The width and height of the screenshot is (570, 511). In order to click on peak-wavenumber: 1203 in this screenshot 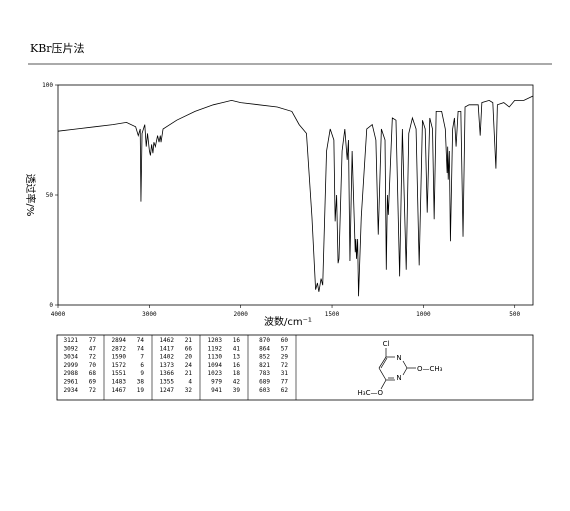, I will do `click(215, 340)`.